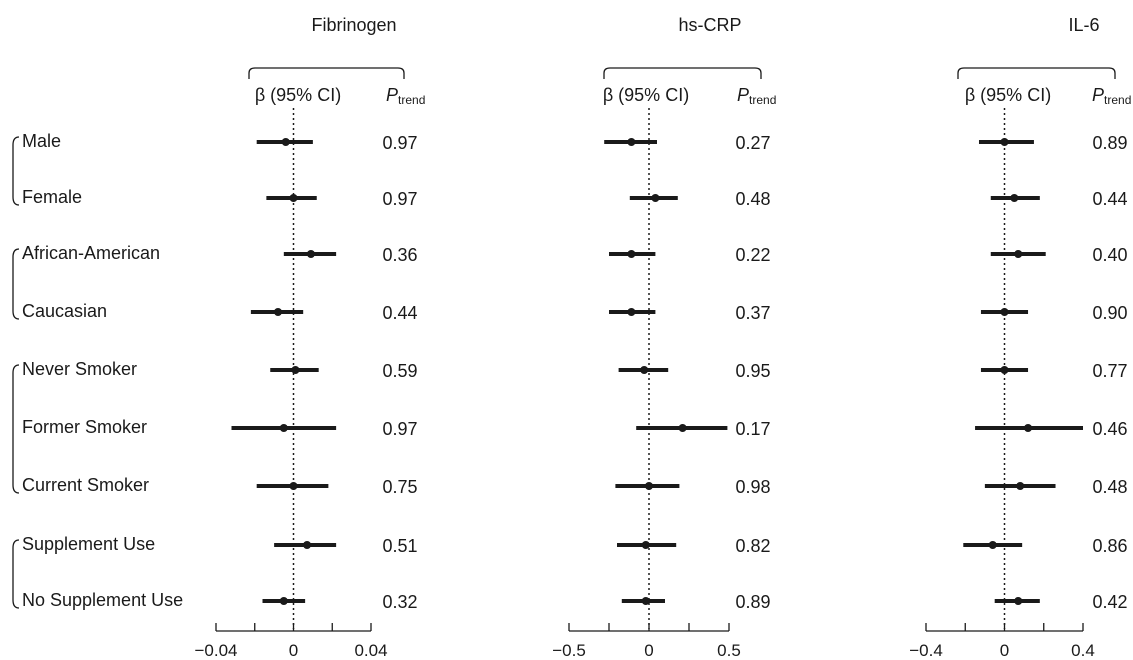 Image resolution: width=1133 pixels, height=660 pixels. What do you see at coordinates (41, 141) in the screenshot?
I see `row-label-0: Male` at bounding box center [41, 141].